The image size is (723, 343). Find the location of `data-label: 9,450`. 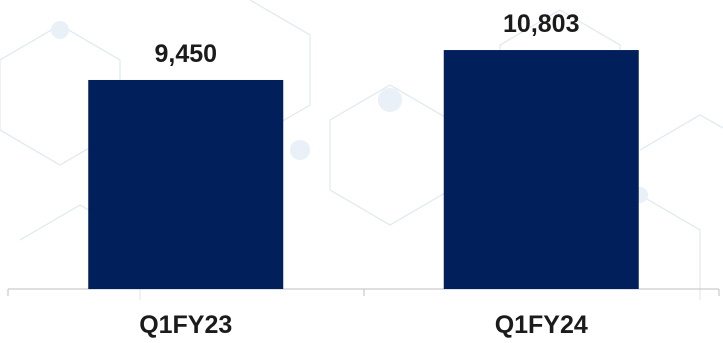

data-label: 9,450 is located at coordinates (185, 54).